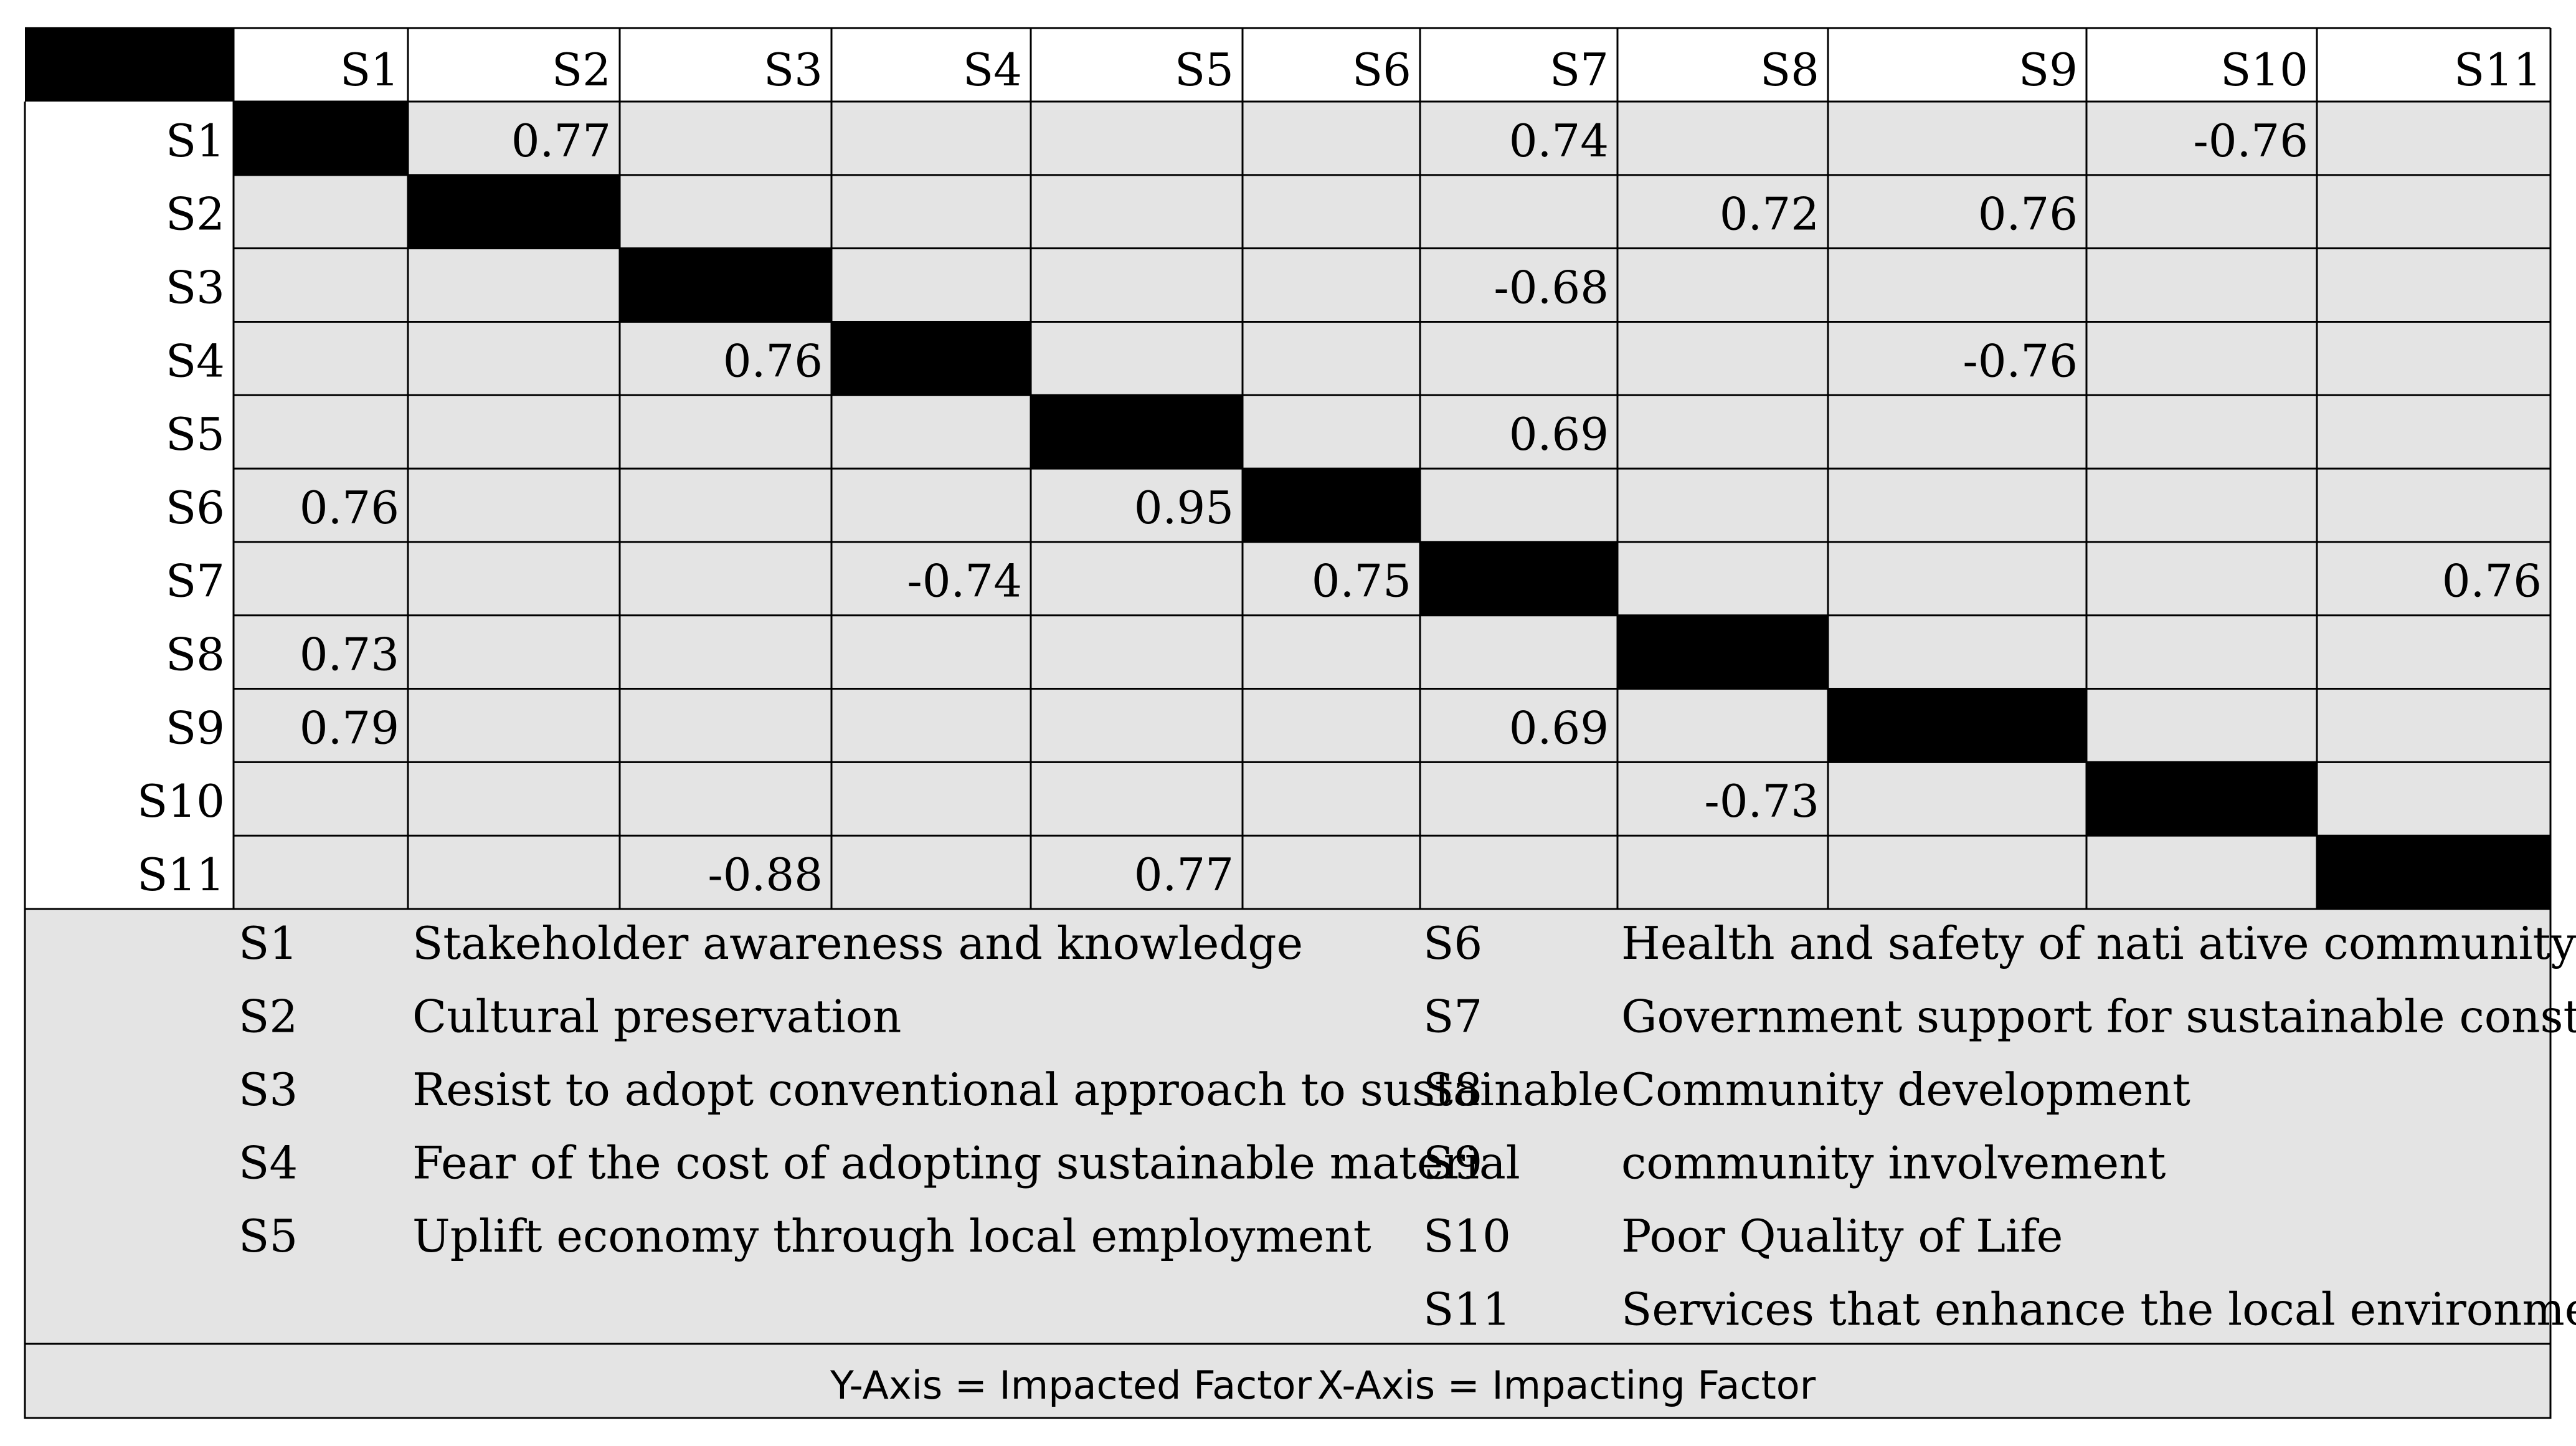  I want to click on legend-code: S4, so click(268, 1163).